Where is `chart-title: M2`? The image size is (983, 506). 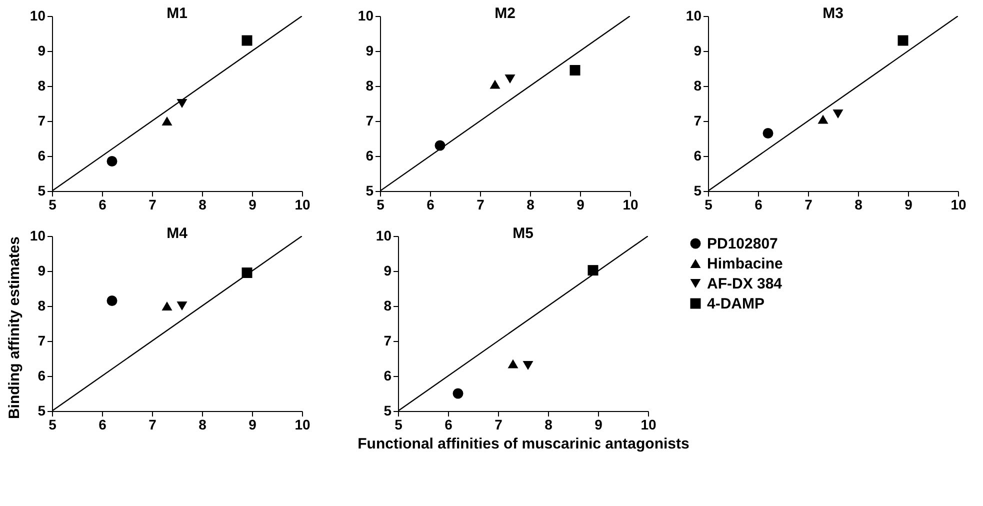
chart-title: M2 is located at coordinates (505, 13).